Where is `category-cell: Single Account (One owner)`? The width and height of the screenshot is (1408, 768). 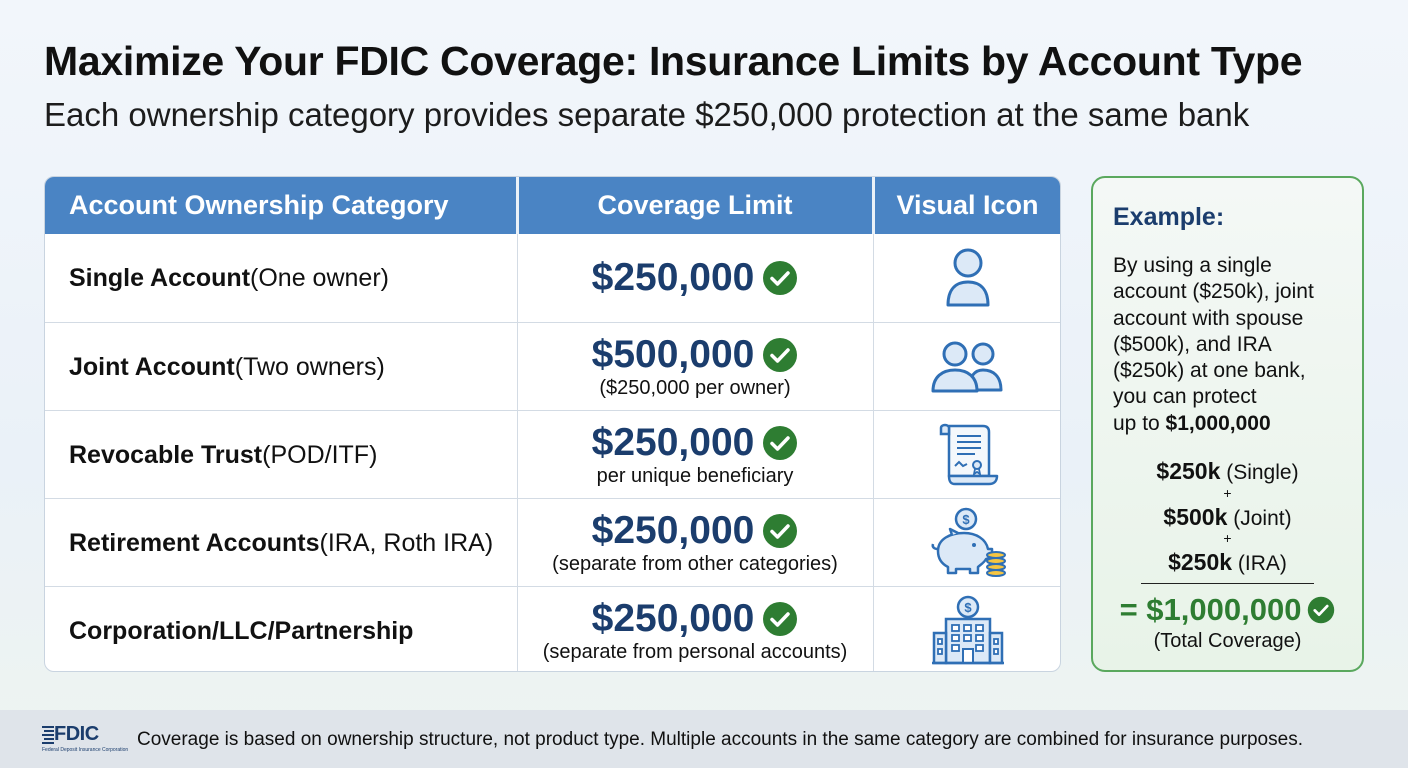 category-cell: Single Account (One owner) is located at coordinates (229, 278).